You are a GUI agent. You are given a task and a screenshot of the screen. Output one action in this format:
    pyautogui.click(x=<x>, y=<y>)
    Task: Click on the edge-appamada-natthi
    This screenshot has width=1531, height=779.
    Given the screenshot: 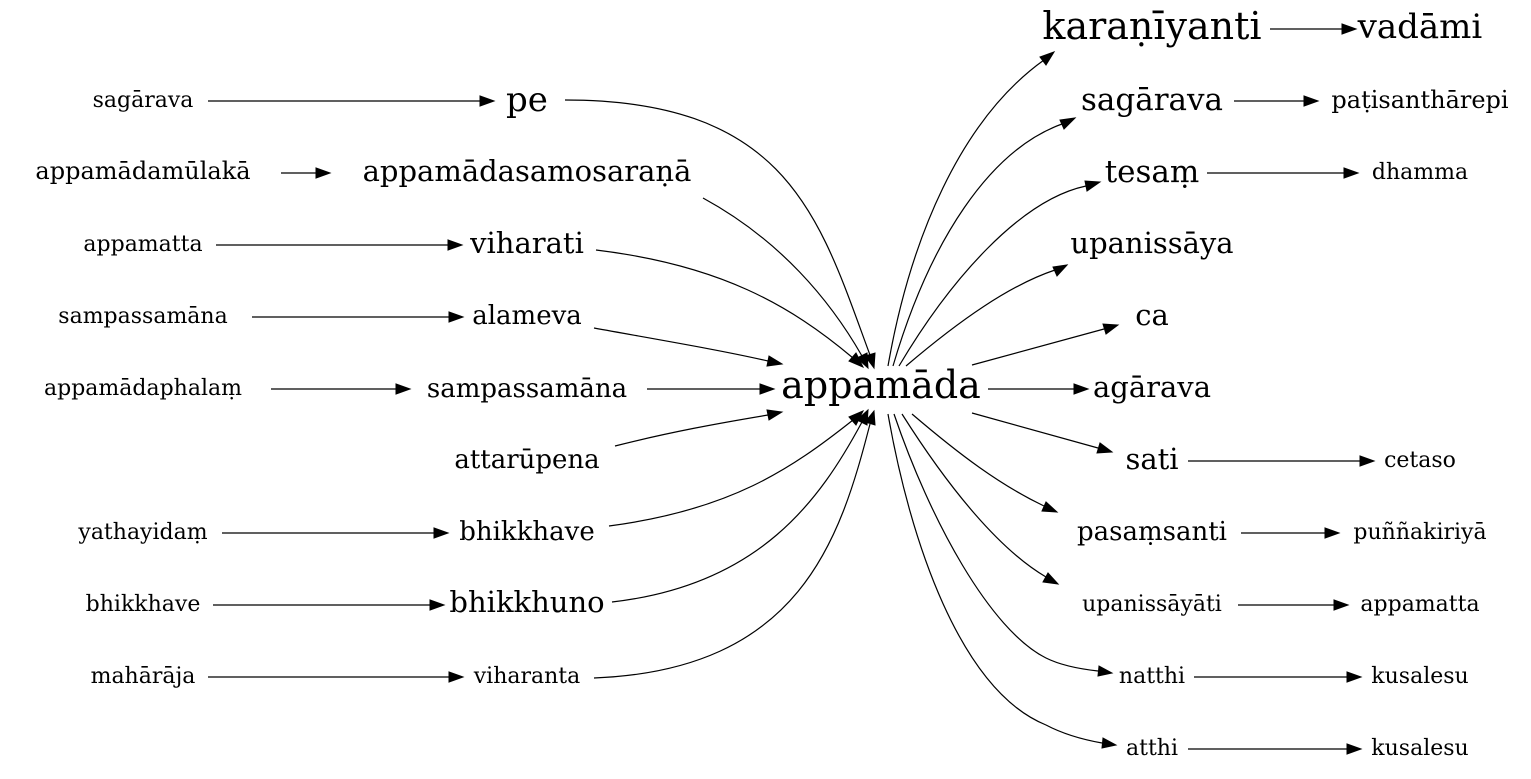 What is the action you would take?
    pyautogui.click(x=996, y=542)
    